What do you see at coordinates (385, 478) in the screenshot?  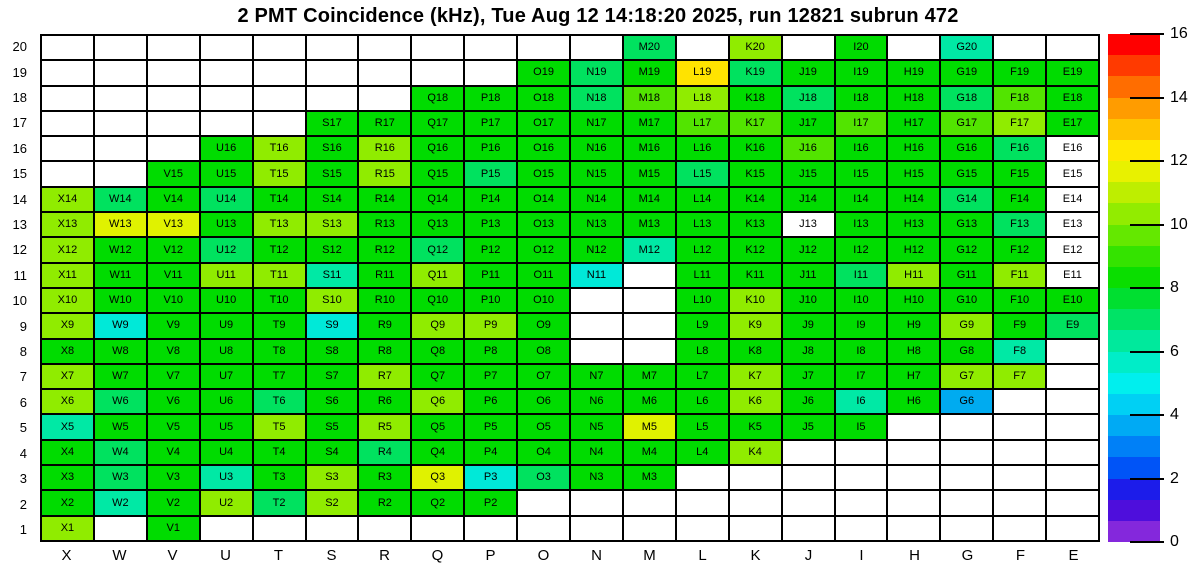 I see `heatmap-cell: R3` at bounding box center [385, 478].